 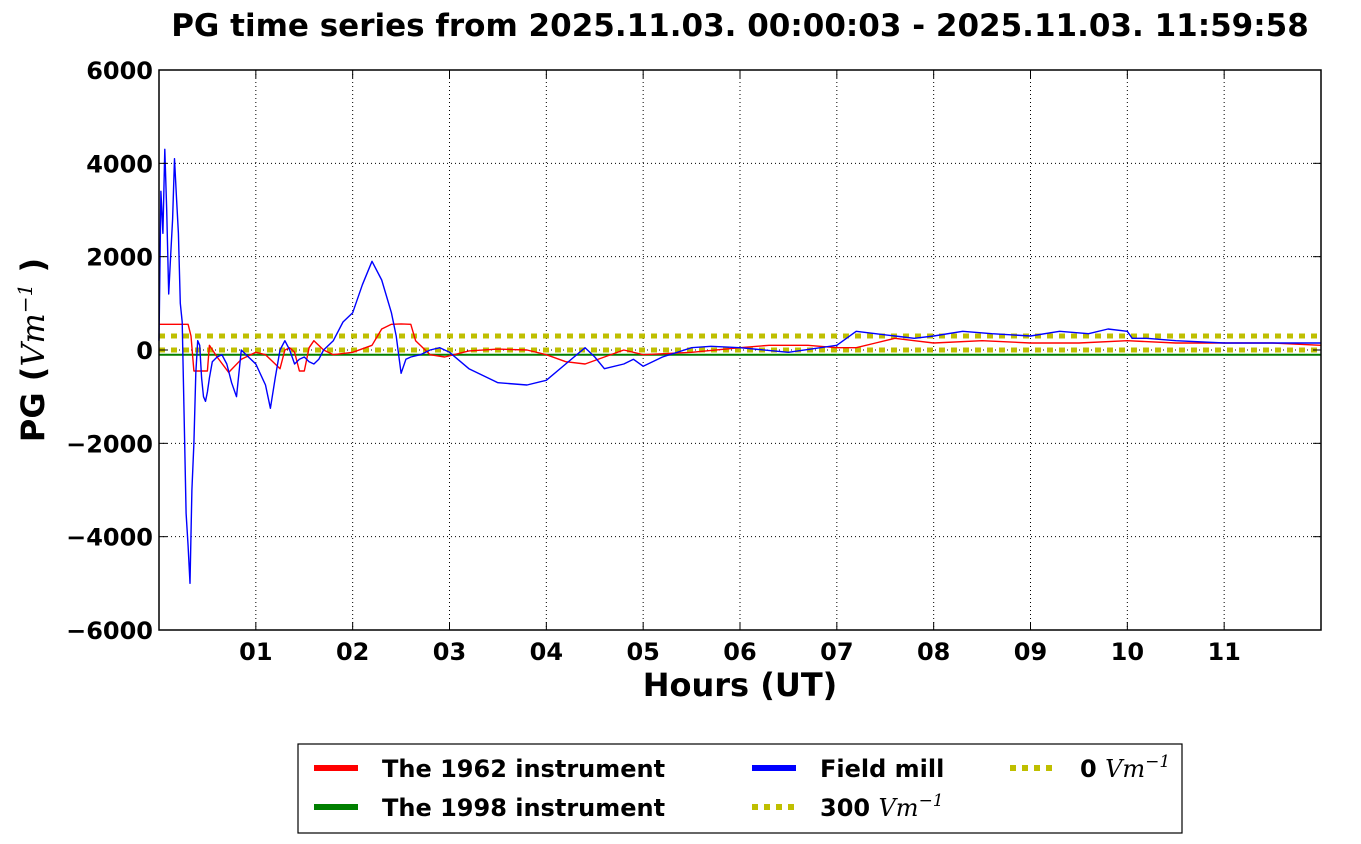 What do you see at coordinates (740, 685) in the screenshot?
I see `x-axis-label: Hours (UT)` at bounding box center [740, 685].